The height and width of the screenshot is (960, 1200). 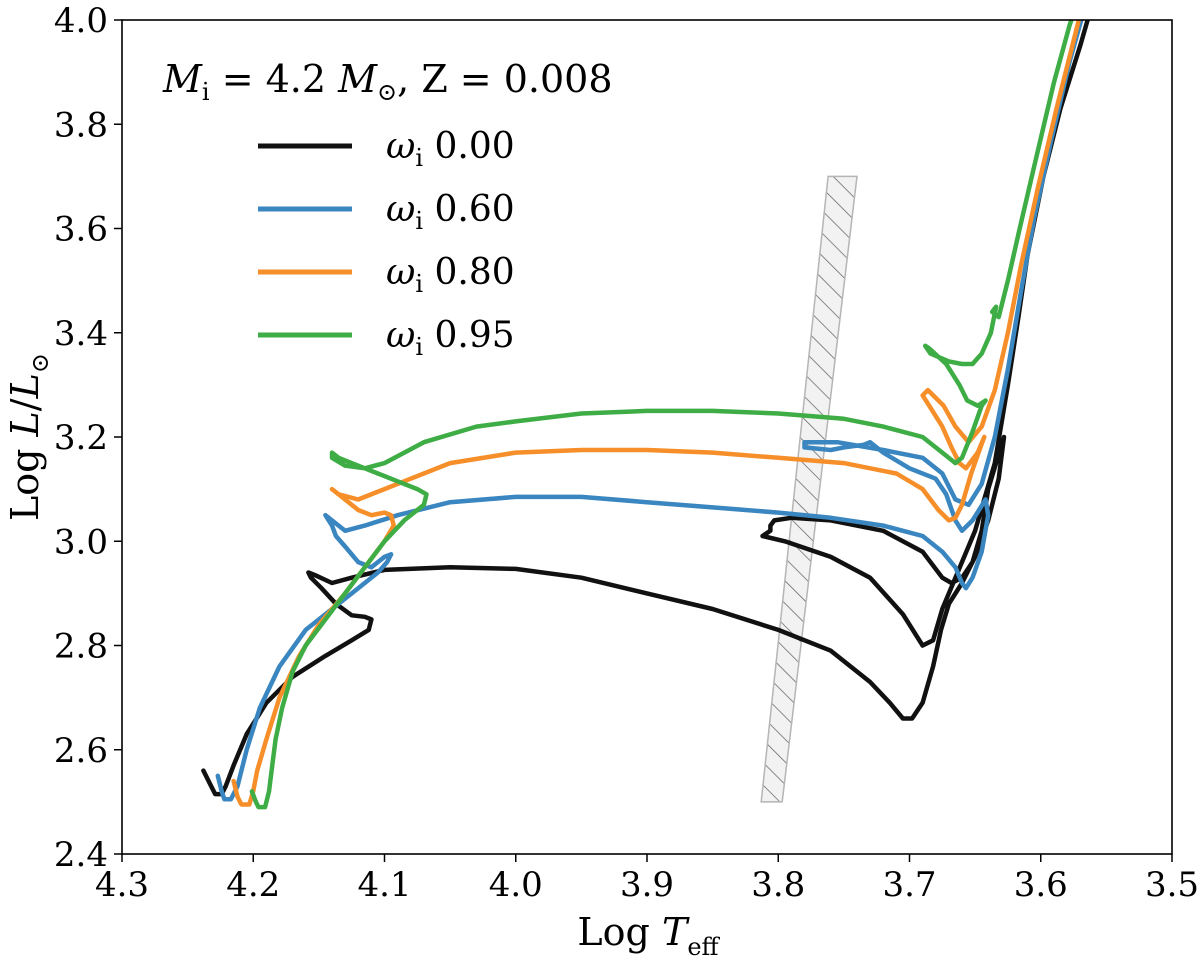 What do you see at coordinates (81, 21) in the screenshot?
I see `y-tick-label-8: 4.0` at bounding box center [81, 21].